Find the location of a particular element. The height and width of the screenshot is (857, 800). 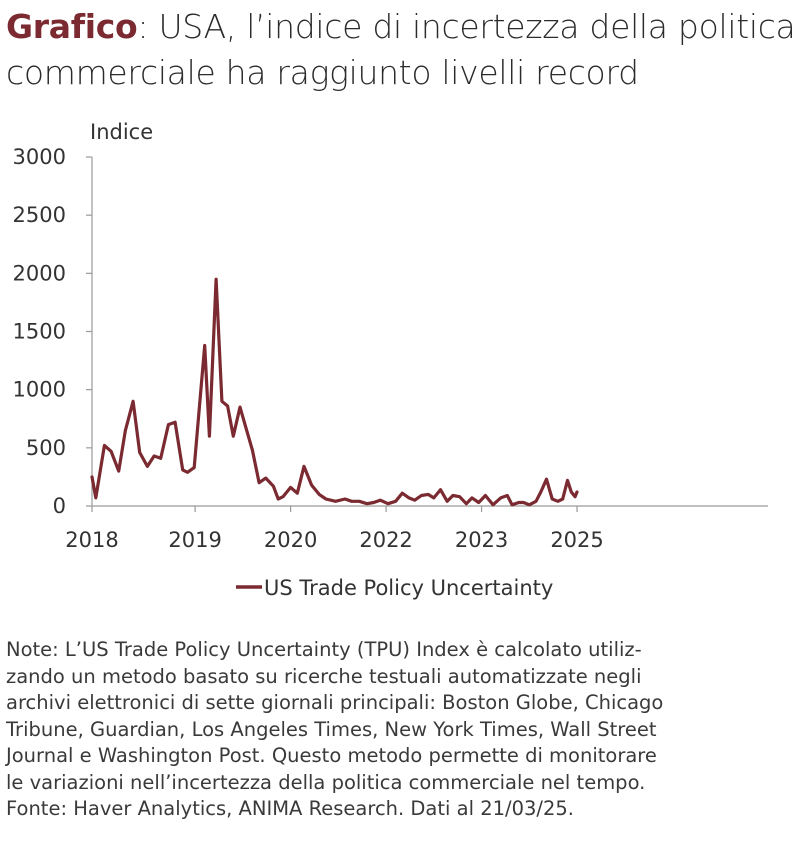

x-tick-label: 2020 is located at coordinates (290, 540).